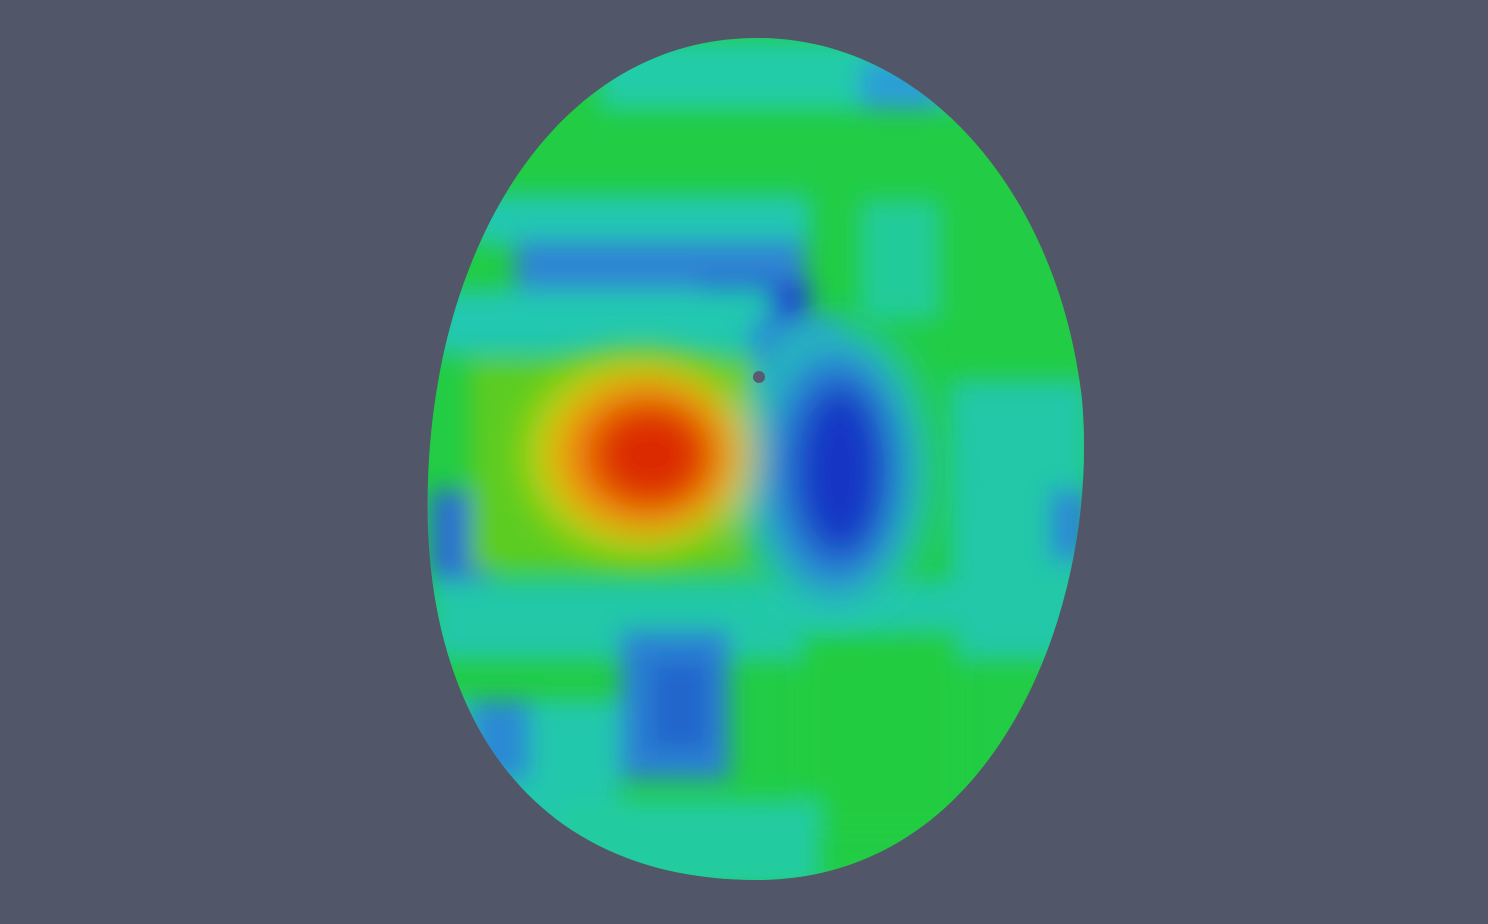  What do you see at coordinates (759, 377) in the screenshot?
I see `probe-point` at bounding box center [759, 377].